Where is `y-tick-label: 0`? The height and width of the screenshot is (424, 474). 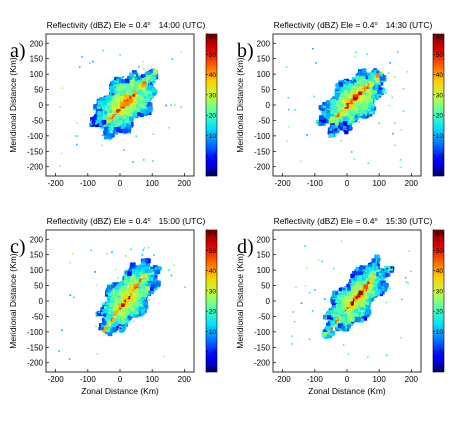 y-tick-label: 0 is located at coordinates (41, 105).